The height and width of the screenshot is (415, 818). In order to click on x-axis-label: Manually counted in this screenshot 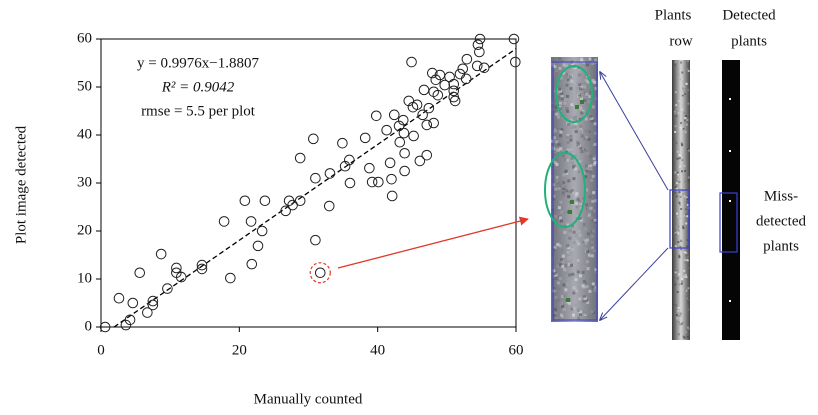, I will do `click(308, 399)`.